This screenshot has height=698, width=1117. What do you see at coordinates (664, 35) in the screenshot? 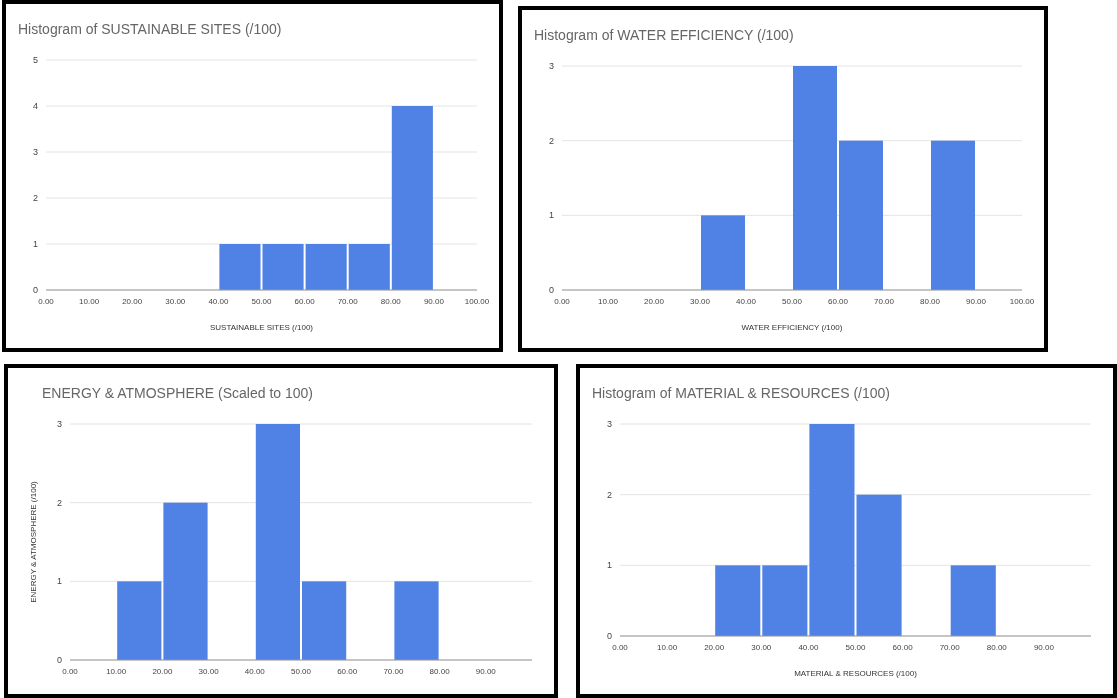
I see `chart-title: Histogram of WATER EFFICIENCY (/100)` at bounding box center [664, 35].